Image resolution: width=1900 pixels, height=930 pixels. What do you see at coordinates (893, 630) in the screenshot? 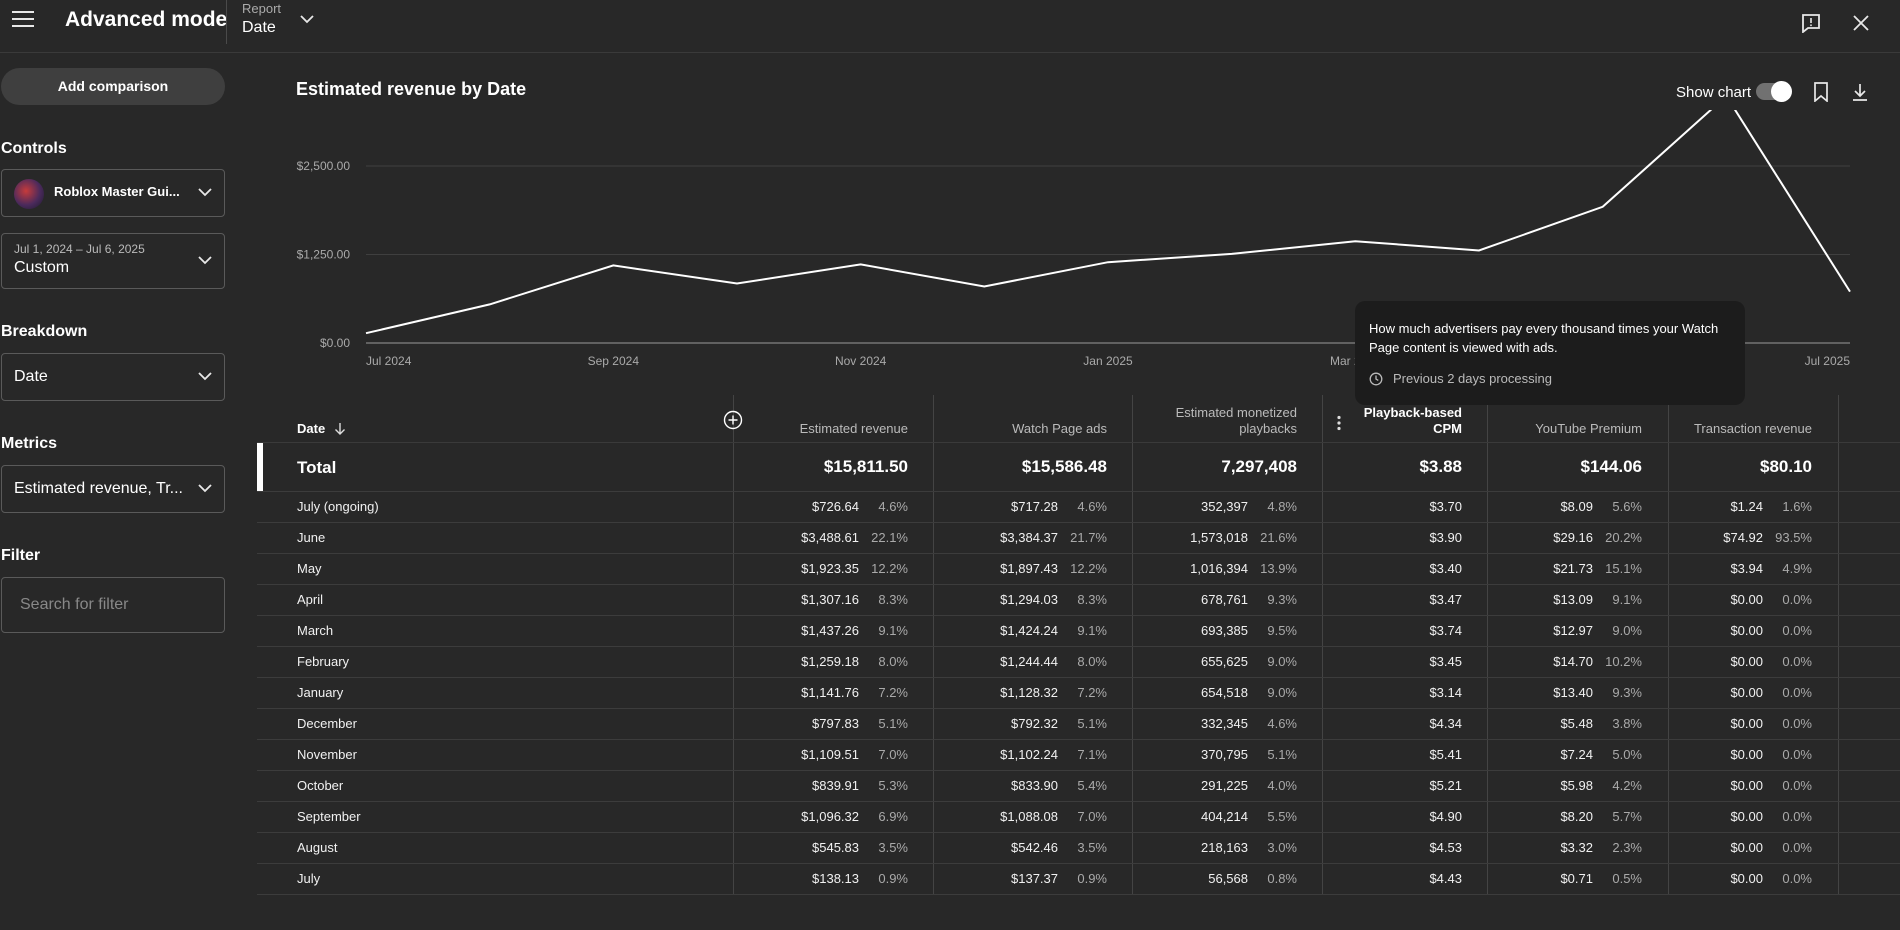
I see `row-rev-percent: 9.1%` at bounding box center [893, 630].